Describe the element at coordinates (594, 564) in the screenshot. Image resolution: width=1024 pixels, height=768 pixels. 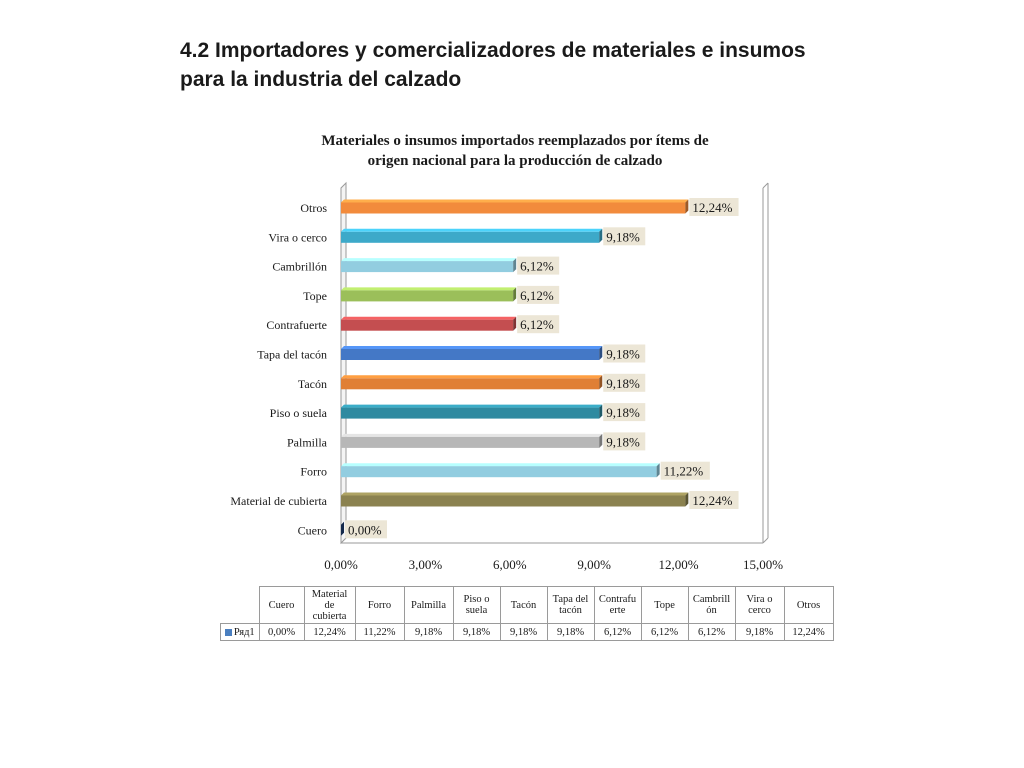
I see `x-tick-label: 9,00%` at that location.